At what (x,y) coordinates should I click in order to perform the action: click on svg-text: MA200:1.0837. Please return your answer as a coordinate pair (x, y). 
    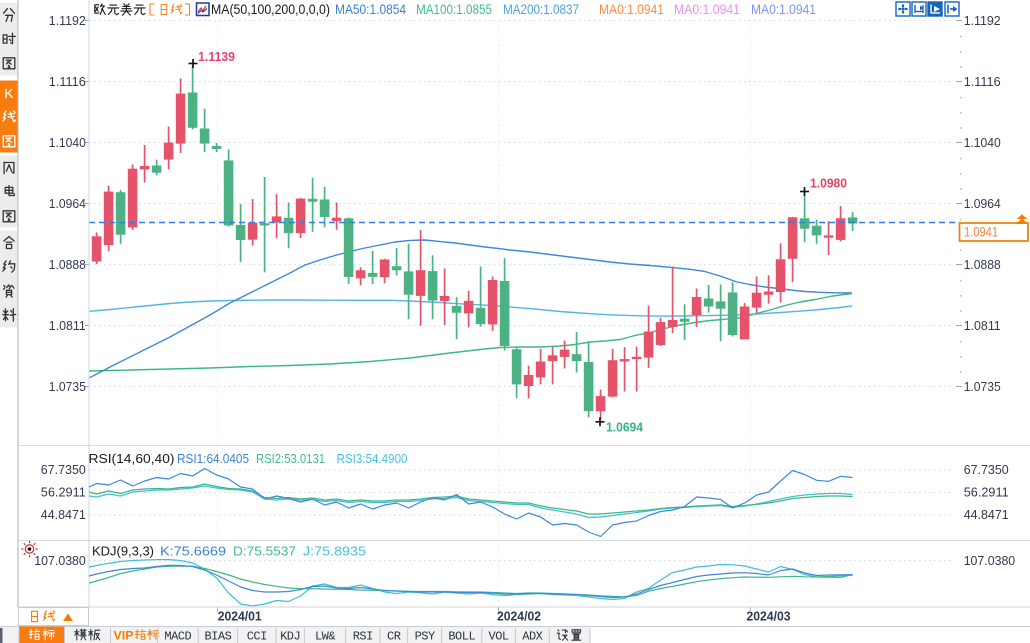
    Looking at the image, I should click on (541, 9).